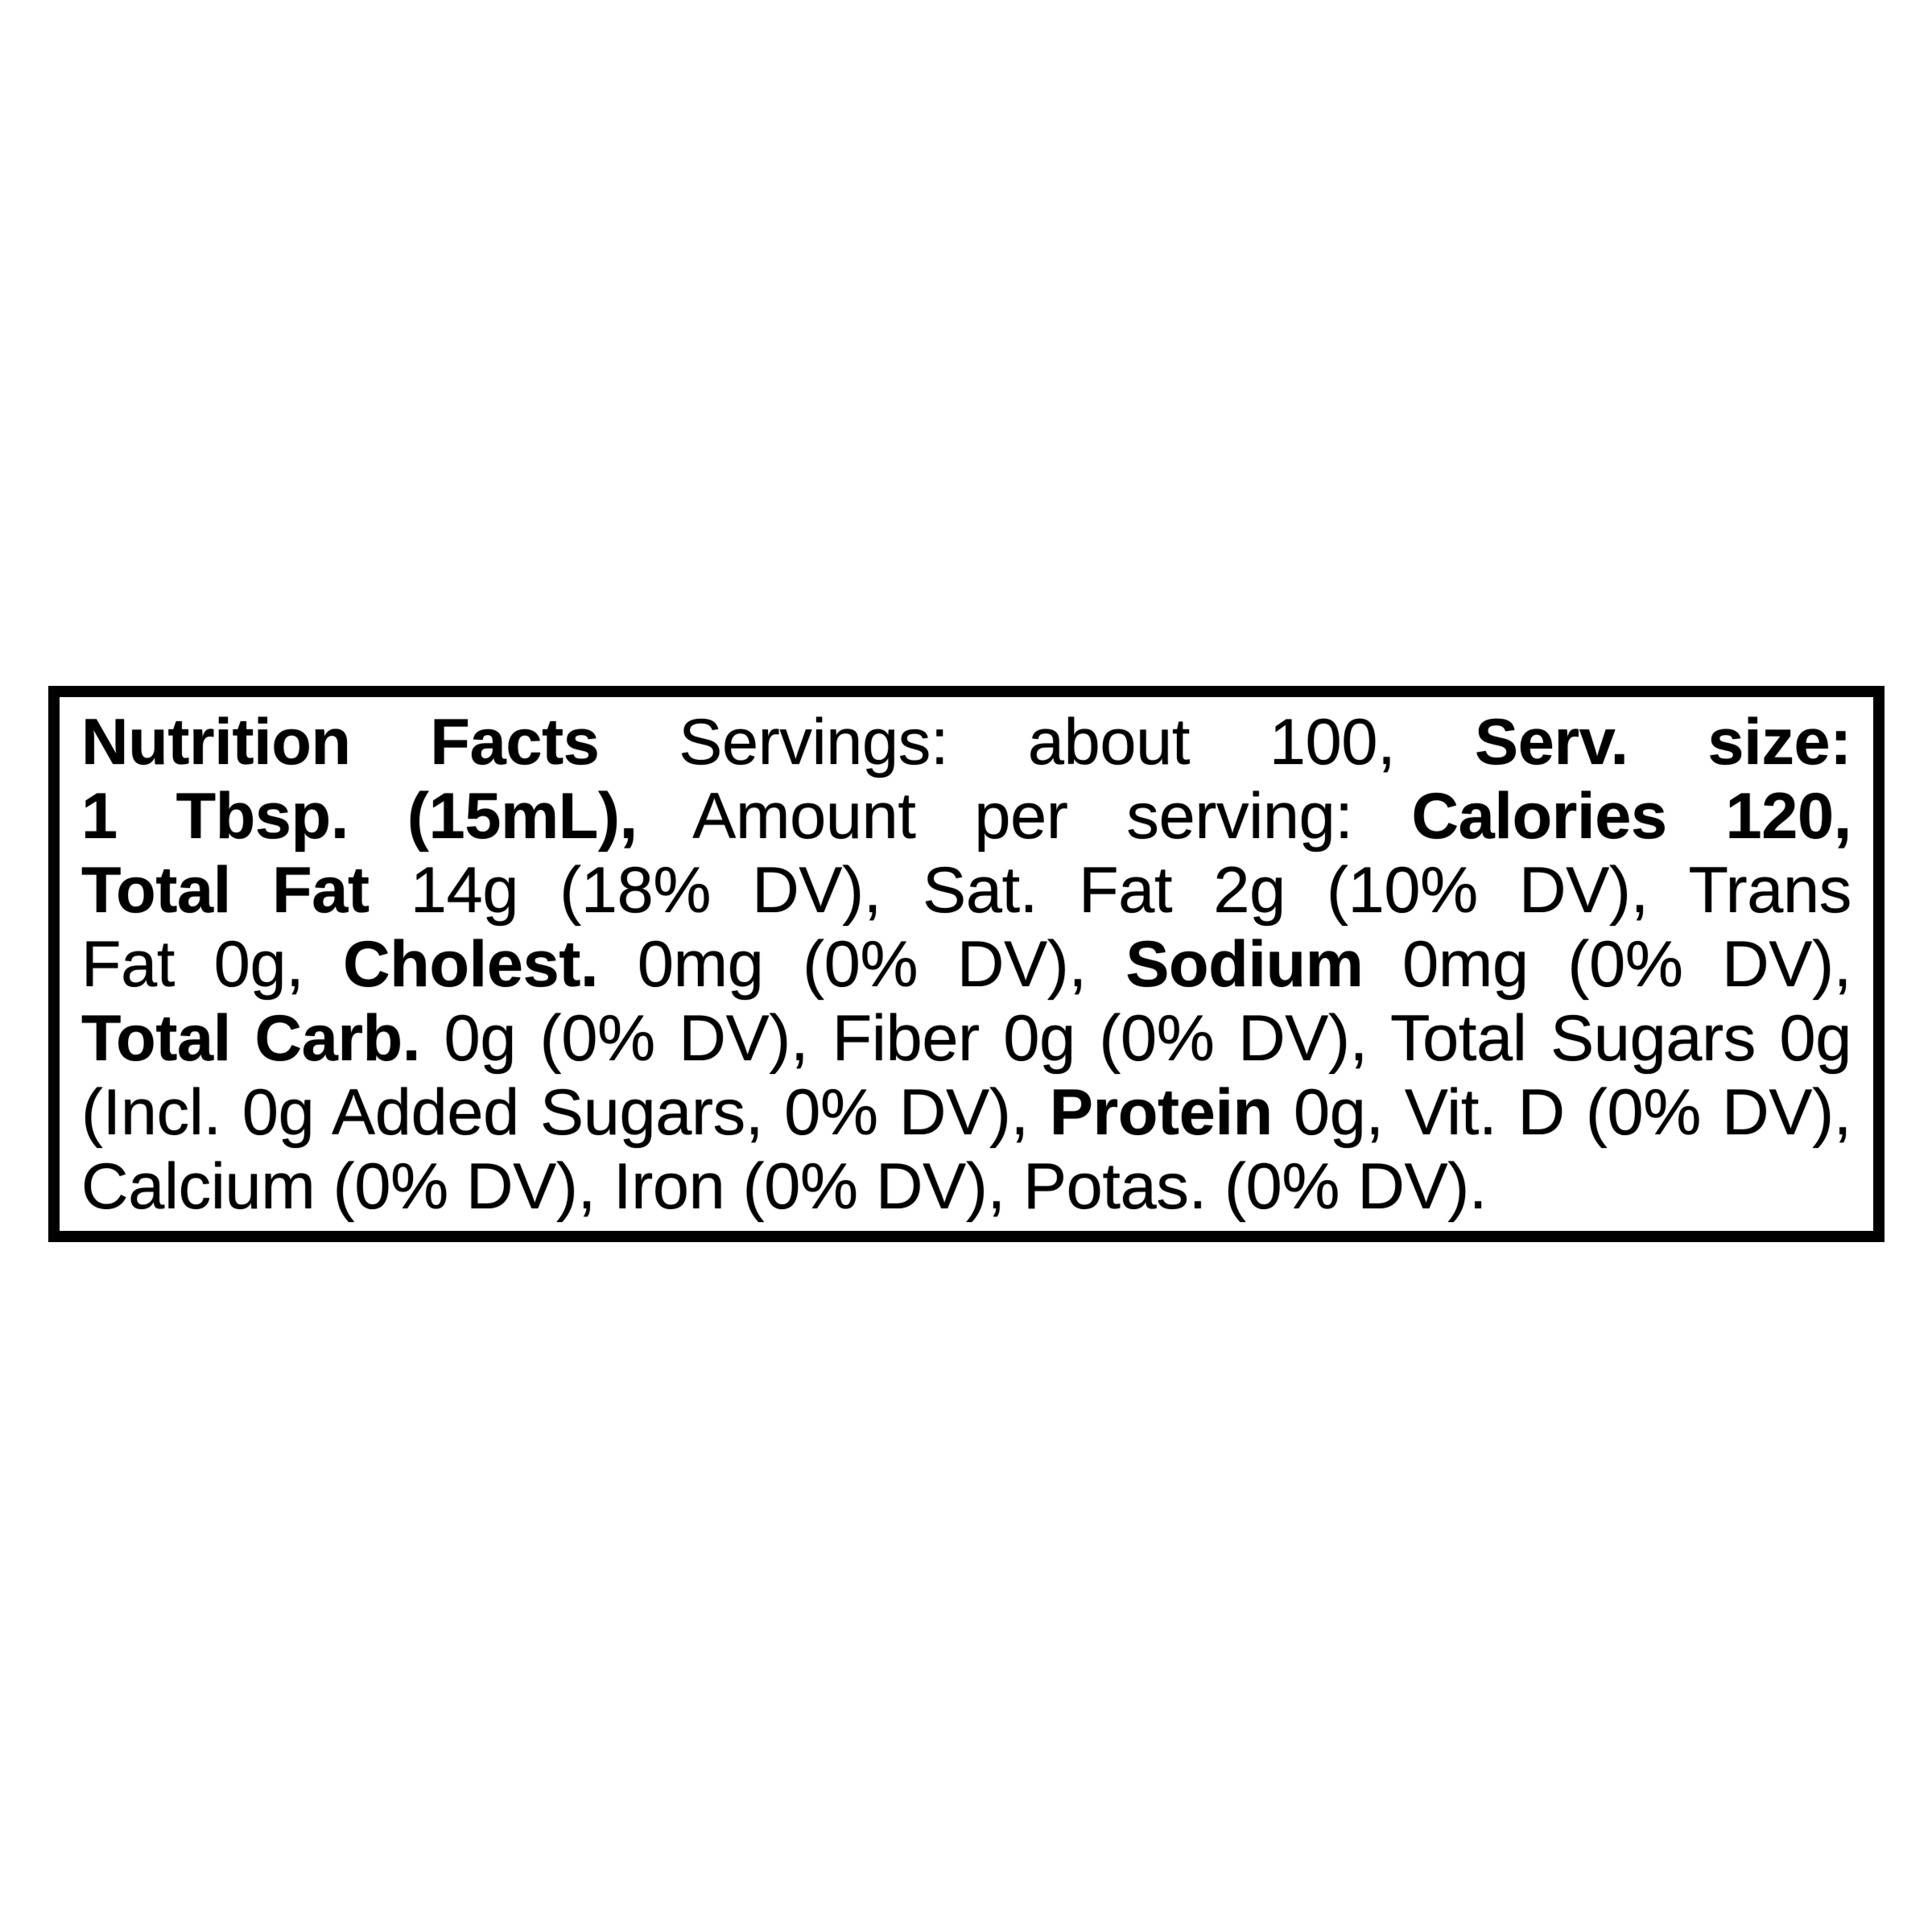  What do you see at coordinates (225, 890) in the screenshot?
I see `total-fat-heading: Total Fat` at bounding box center [225, 890].